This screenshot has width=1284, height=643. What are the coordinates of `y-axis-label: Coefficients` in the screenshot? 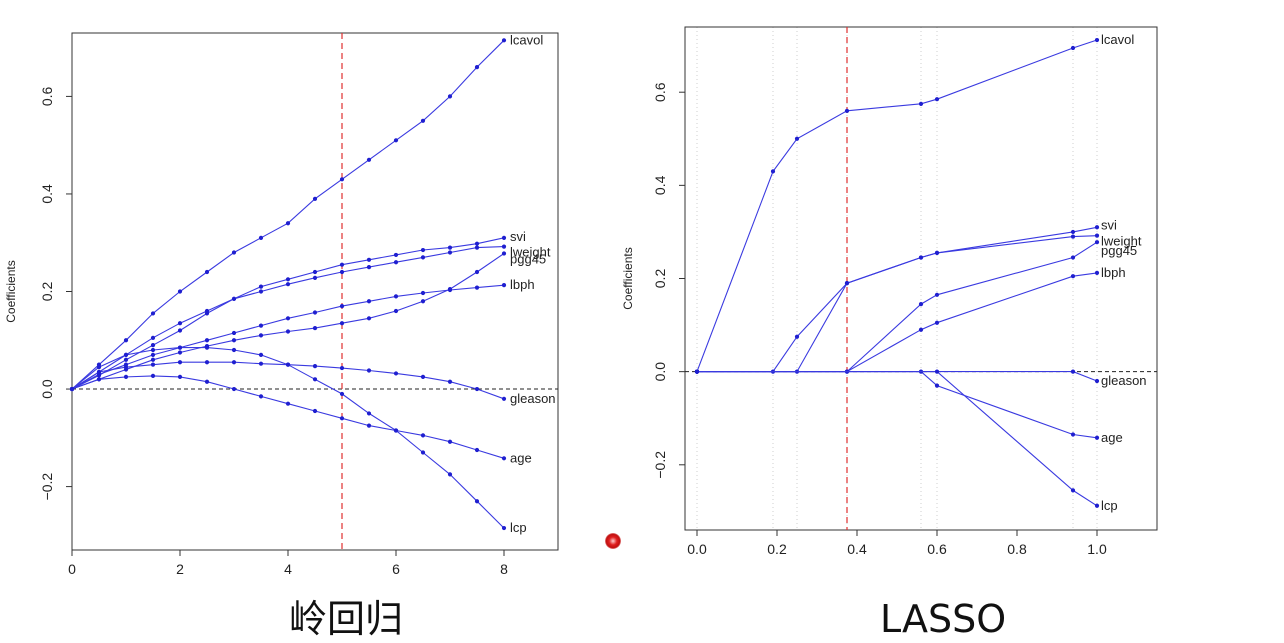 It's located at (628, 278).